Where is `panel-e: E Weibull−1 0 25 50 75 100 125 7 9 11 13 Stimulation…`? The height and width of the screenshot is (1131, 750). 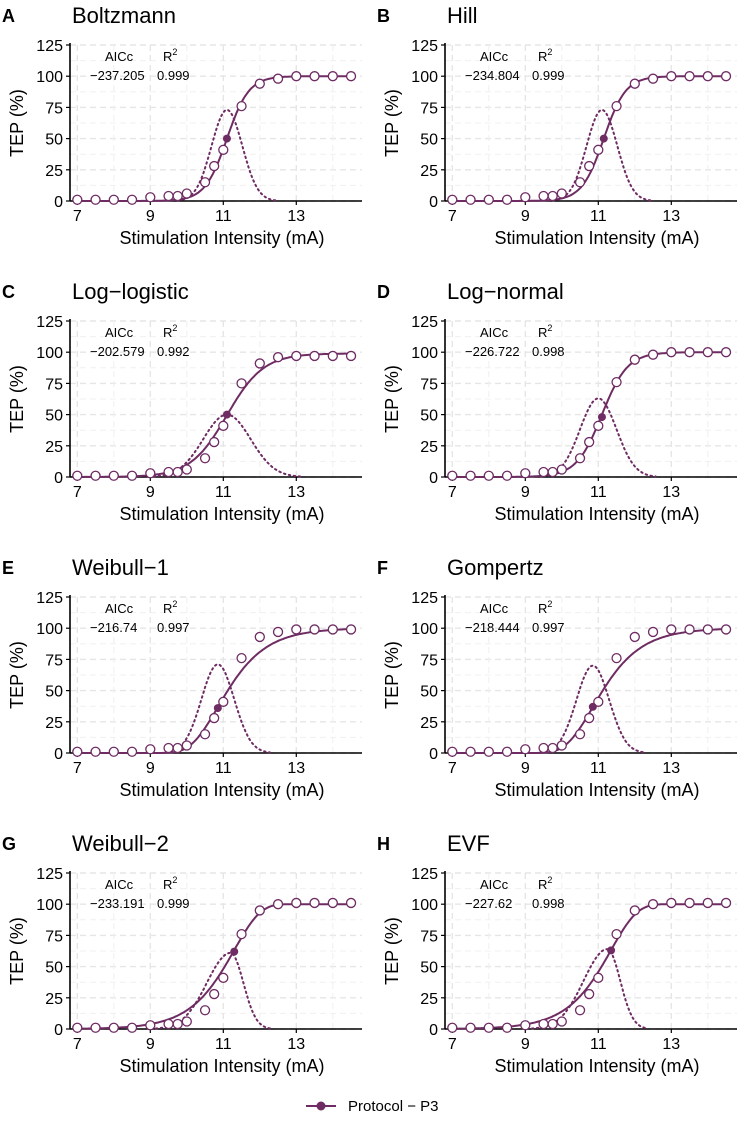
panel-e: E Weibull−1 0 25 50 75 100 125 7 9 11 13 Stimulation… is located at coordinates (182, 677).